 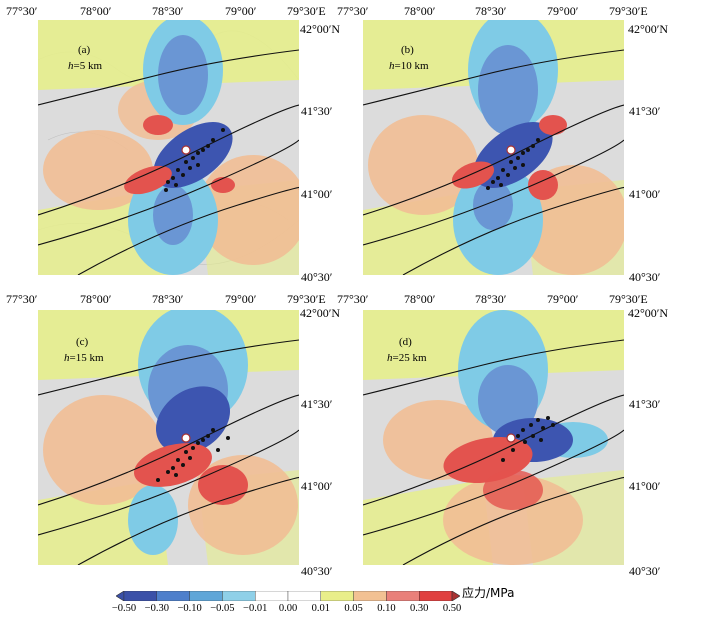 What do you see at coordinates (409, 358) in the screenshot?
I see `depth-value-d: =25 km` at bounding box center [409, 358].